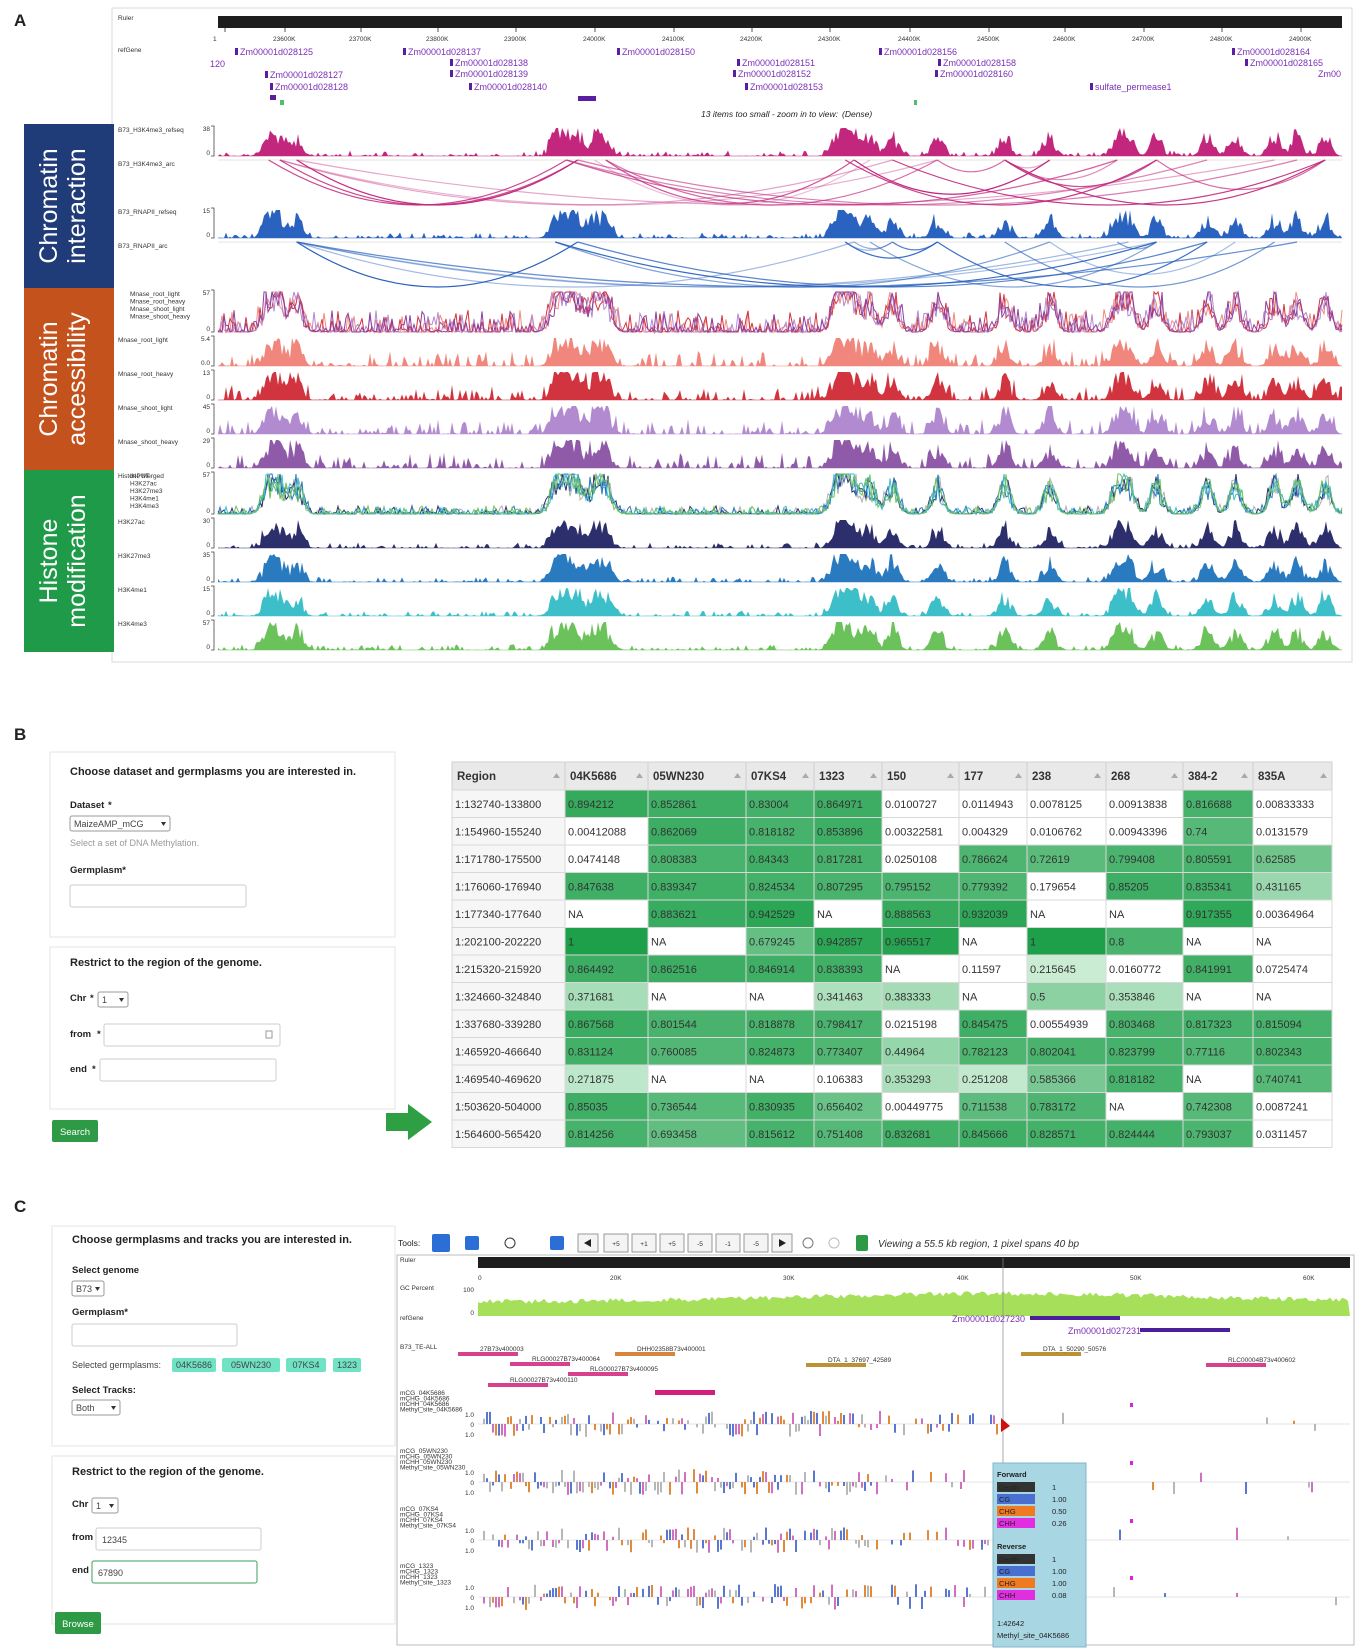 This screenshot has height=1650, width=1364. Describe the element at coordinates (100, 1312) in the screenshot. I see `field-label: Germplasm*` at that location.